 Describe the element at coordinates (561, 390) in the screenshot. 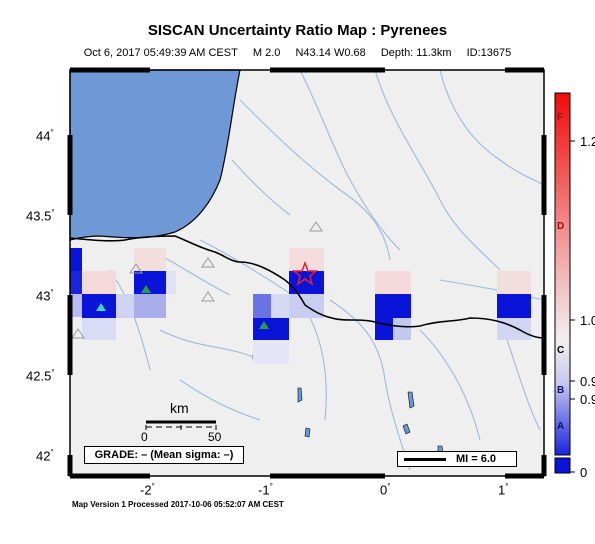

I see `grade-label-b: B` at that location.